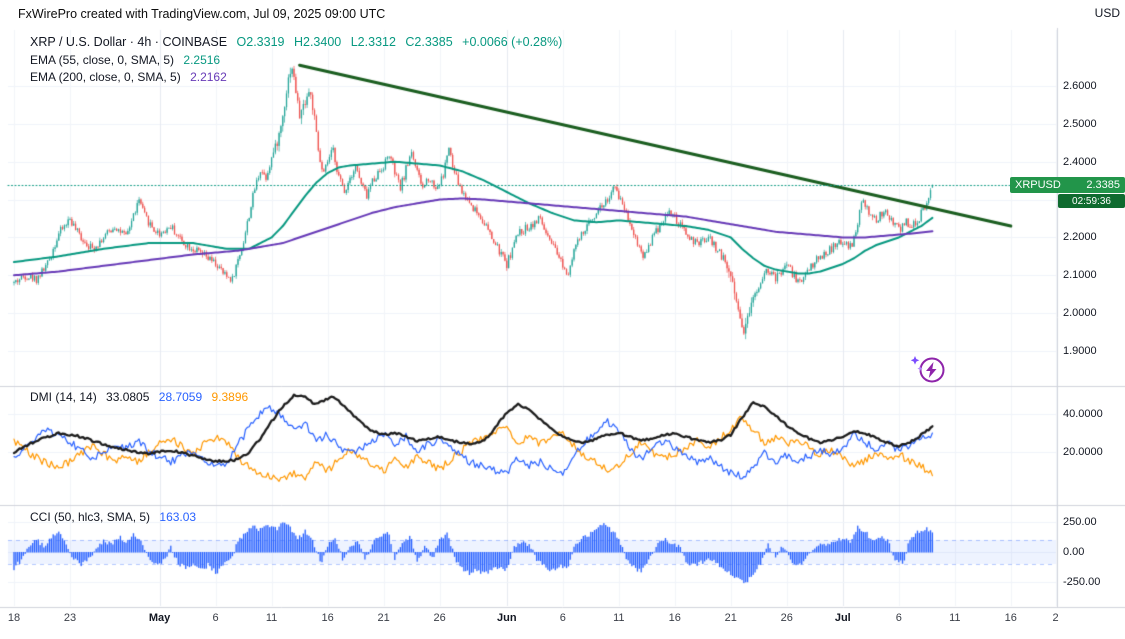 The height and width of the screenshot is (639, 1125). What do you see at coordinates (230, 397) in the screenshot?
I see `dmi-minus-di-value: 9.3896` at bounding box center [230, 397].